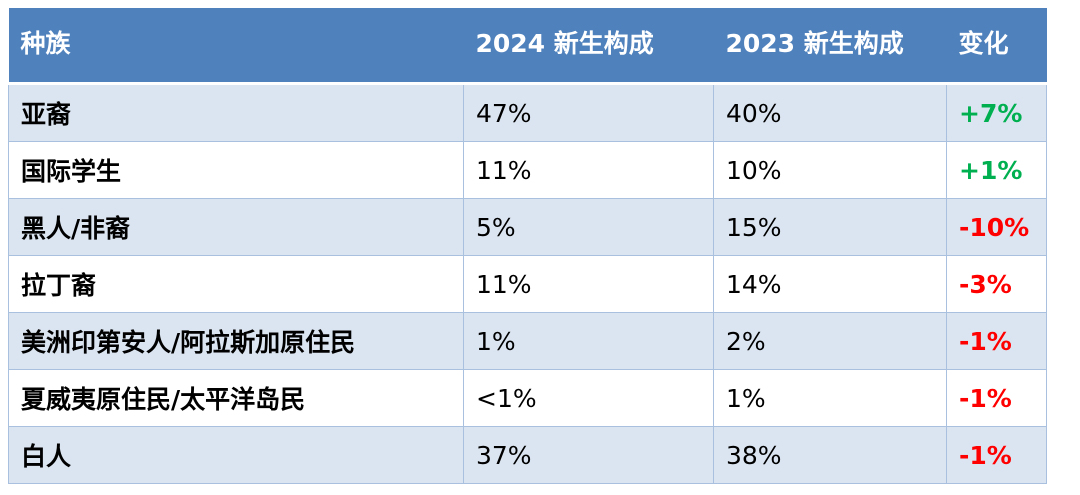 This screenshot has height=495, width=1080. What do you see at coordinates (236, 455) in the screenshot?
I see `row-group: 白人` at bounding box center [236, 455].